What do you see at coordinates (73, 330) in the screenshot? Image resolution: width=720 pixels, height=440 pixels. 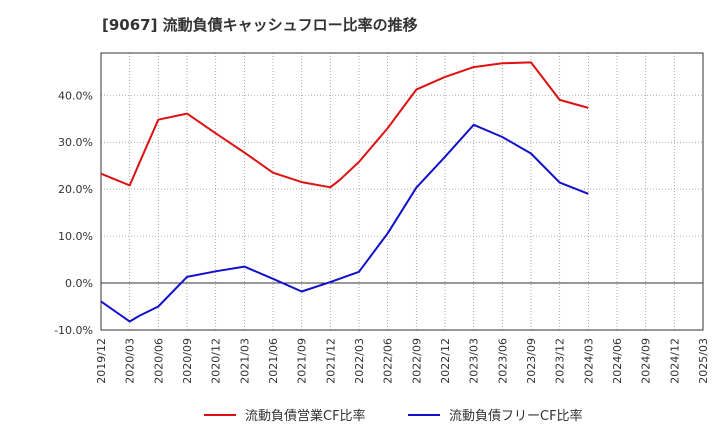 I see `y-tick-label: -10.0%` at bounding box center [73, 330].